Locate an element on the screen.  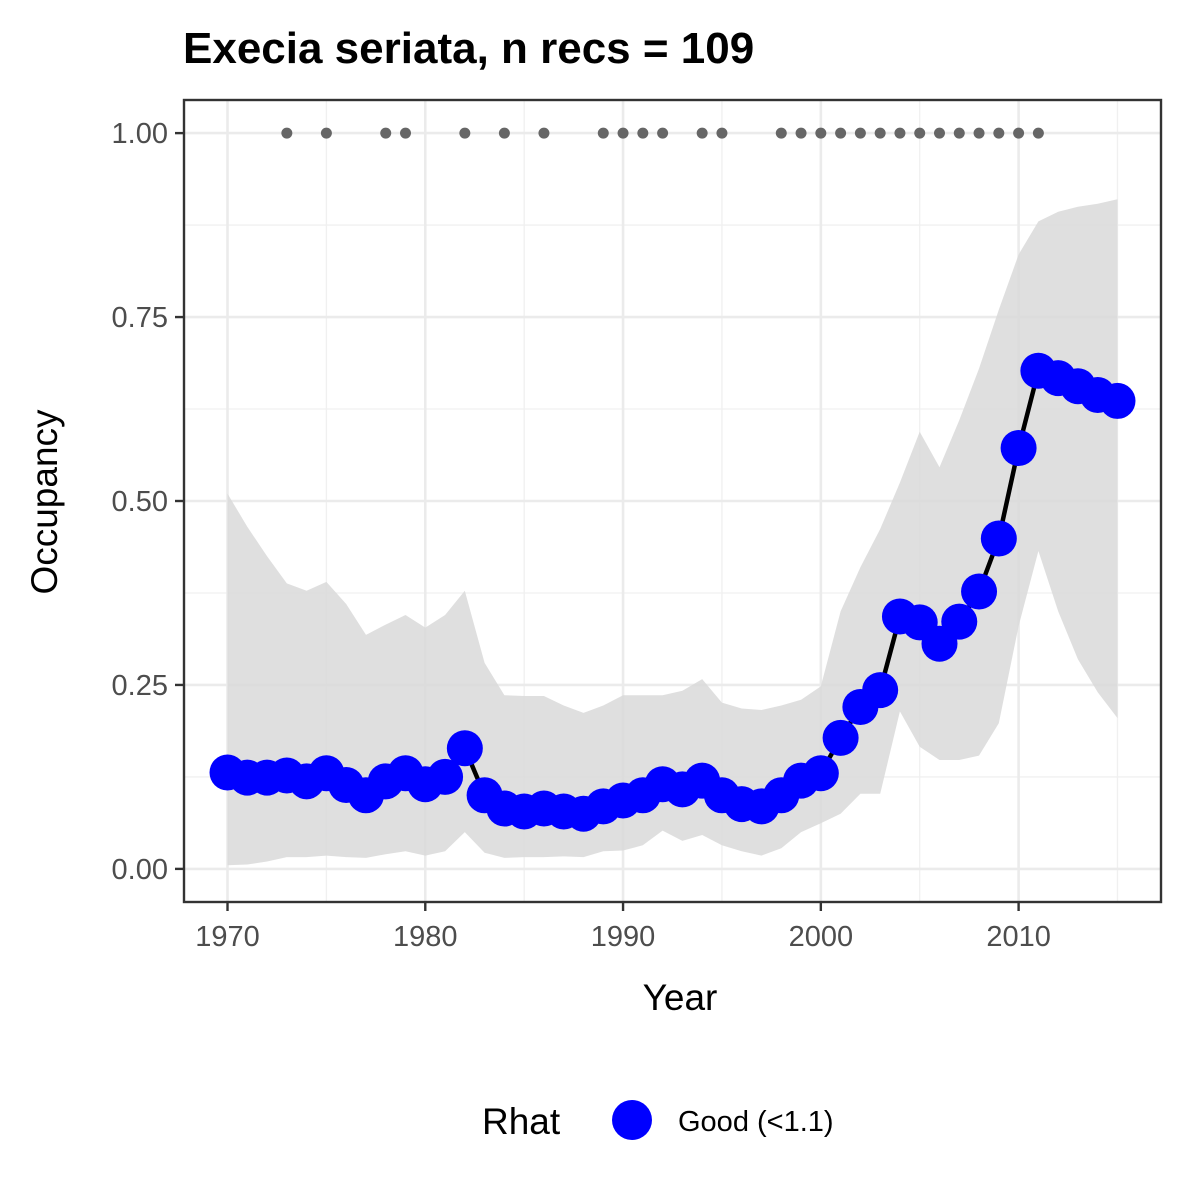
legend: Rhat Good (<1.1) is located at coordinates (658, 1121).